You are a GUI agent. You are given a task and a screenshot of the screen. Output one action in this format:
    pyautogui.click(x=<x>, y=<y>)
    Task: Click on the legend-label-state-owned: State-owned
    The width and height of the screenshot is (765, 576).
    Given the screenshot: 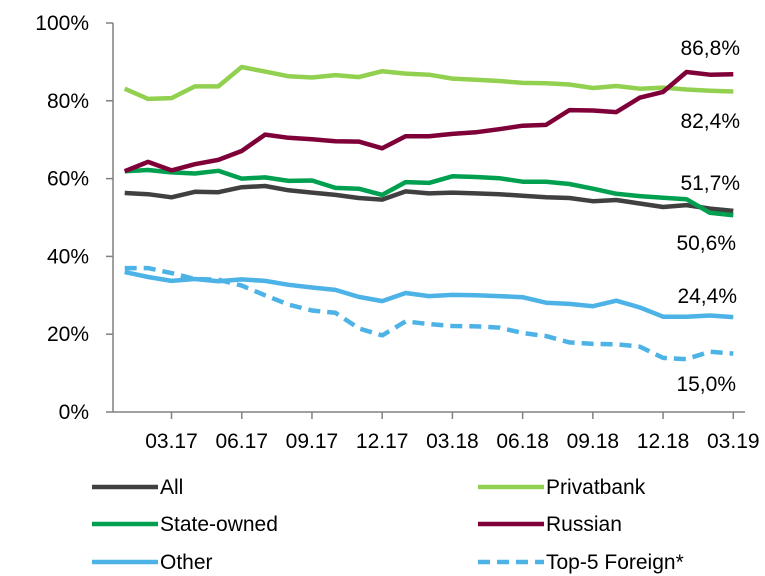 What is the action you would take?
    pyautogui.click(x=219, y=524)
    